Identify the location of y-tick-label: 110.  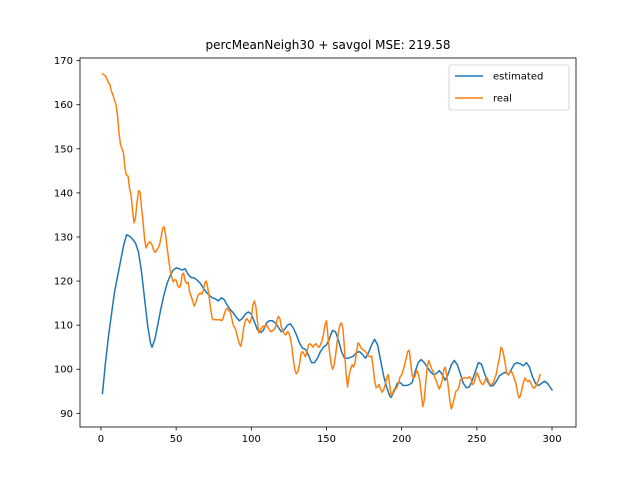
(63, 326).